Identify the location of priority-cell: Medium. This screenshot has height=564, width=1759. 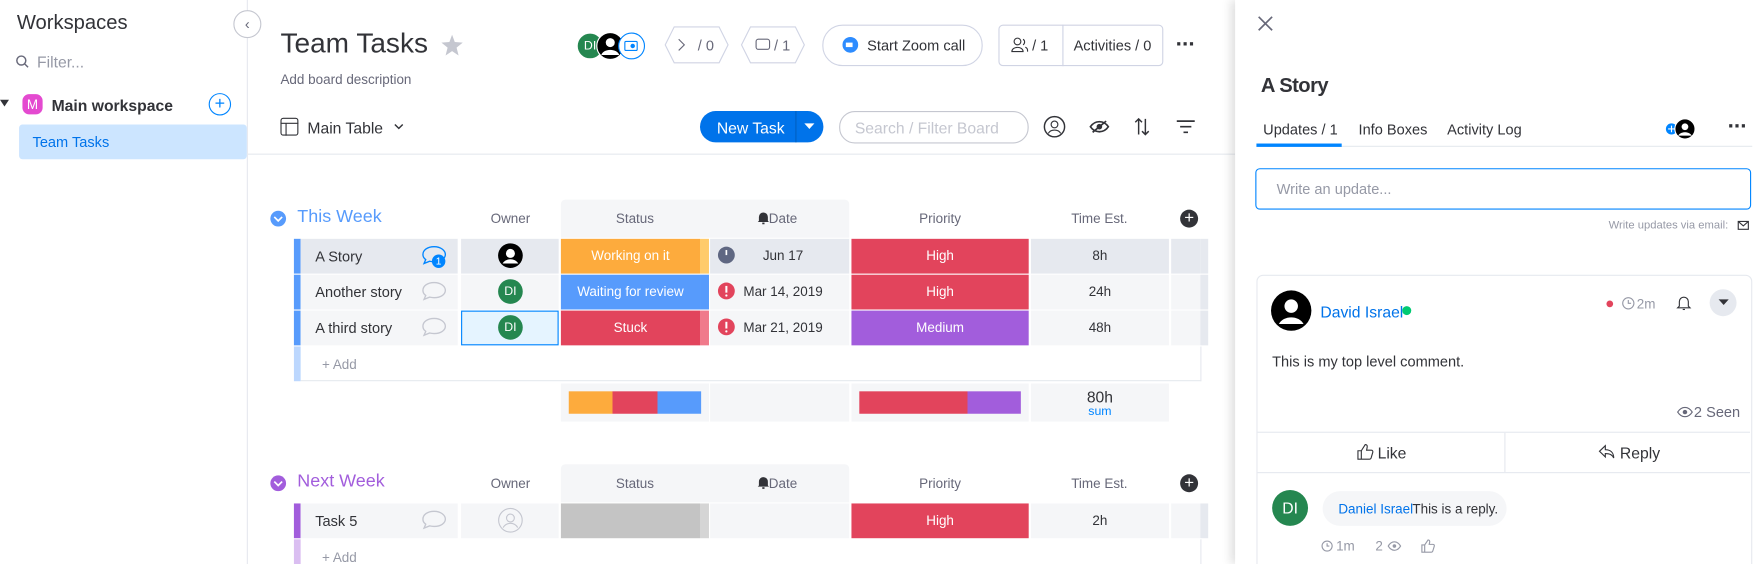
(940, 328).